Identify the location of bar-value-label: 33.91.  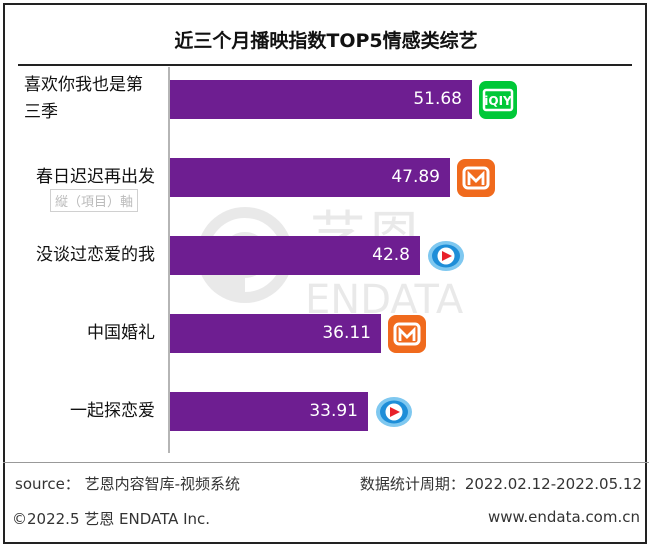
(333, 411).